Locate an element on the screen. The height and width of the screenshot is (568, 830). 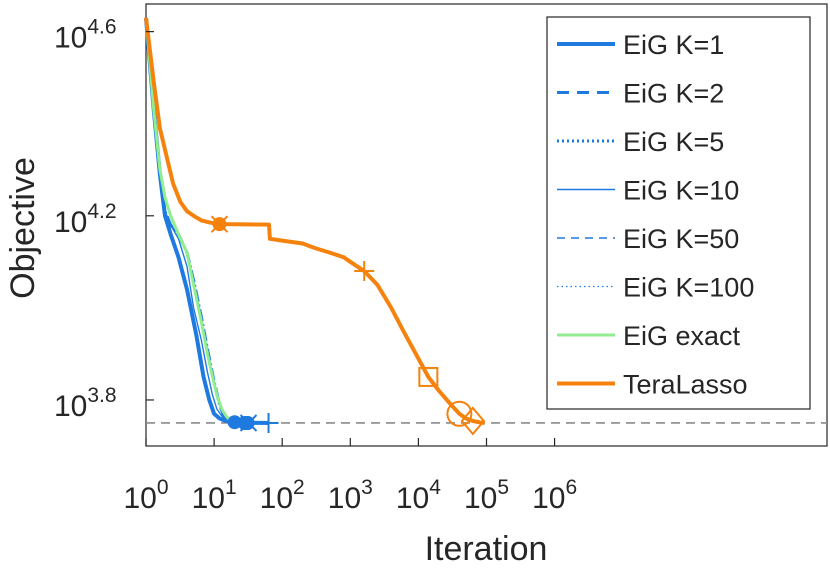
y-tick-label: 104.2 is located at coordinates (85, 219).